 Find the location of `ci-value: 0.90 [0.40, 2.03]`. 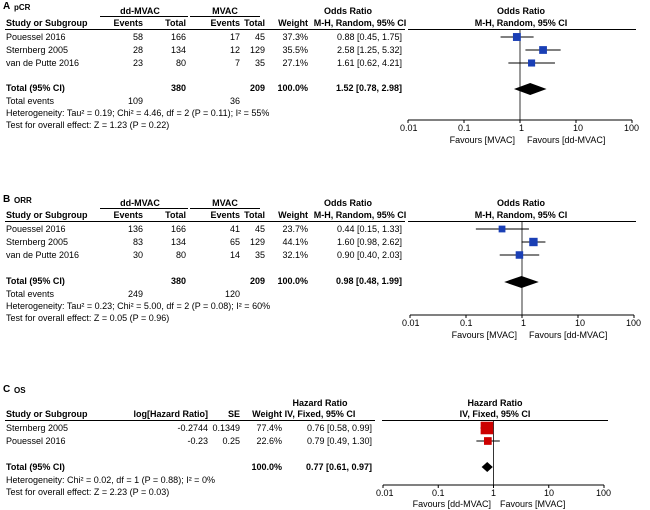

ci-value: 0.90 [0.40, 2.03] is located at coordinates (369, 255).